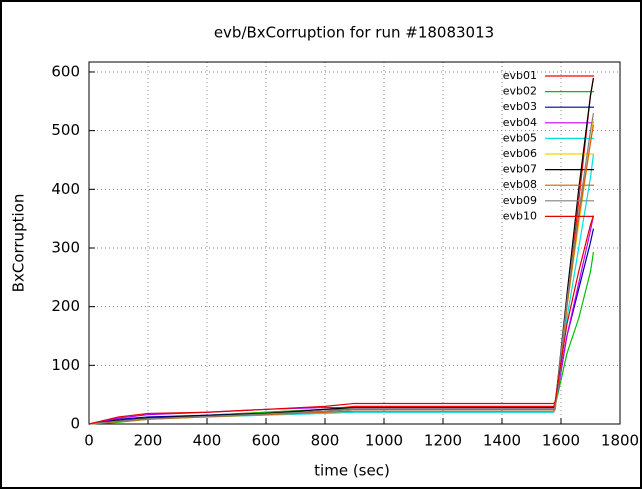  What do you see at coordinates (561, 441) in the screenshot?
I see `x-tick-label: 1600` at bounding box center [561, 441].